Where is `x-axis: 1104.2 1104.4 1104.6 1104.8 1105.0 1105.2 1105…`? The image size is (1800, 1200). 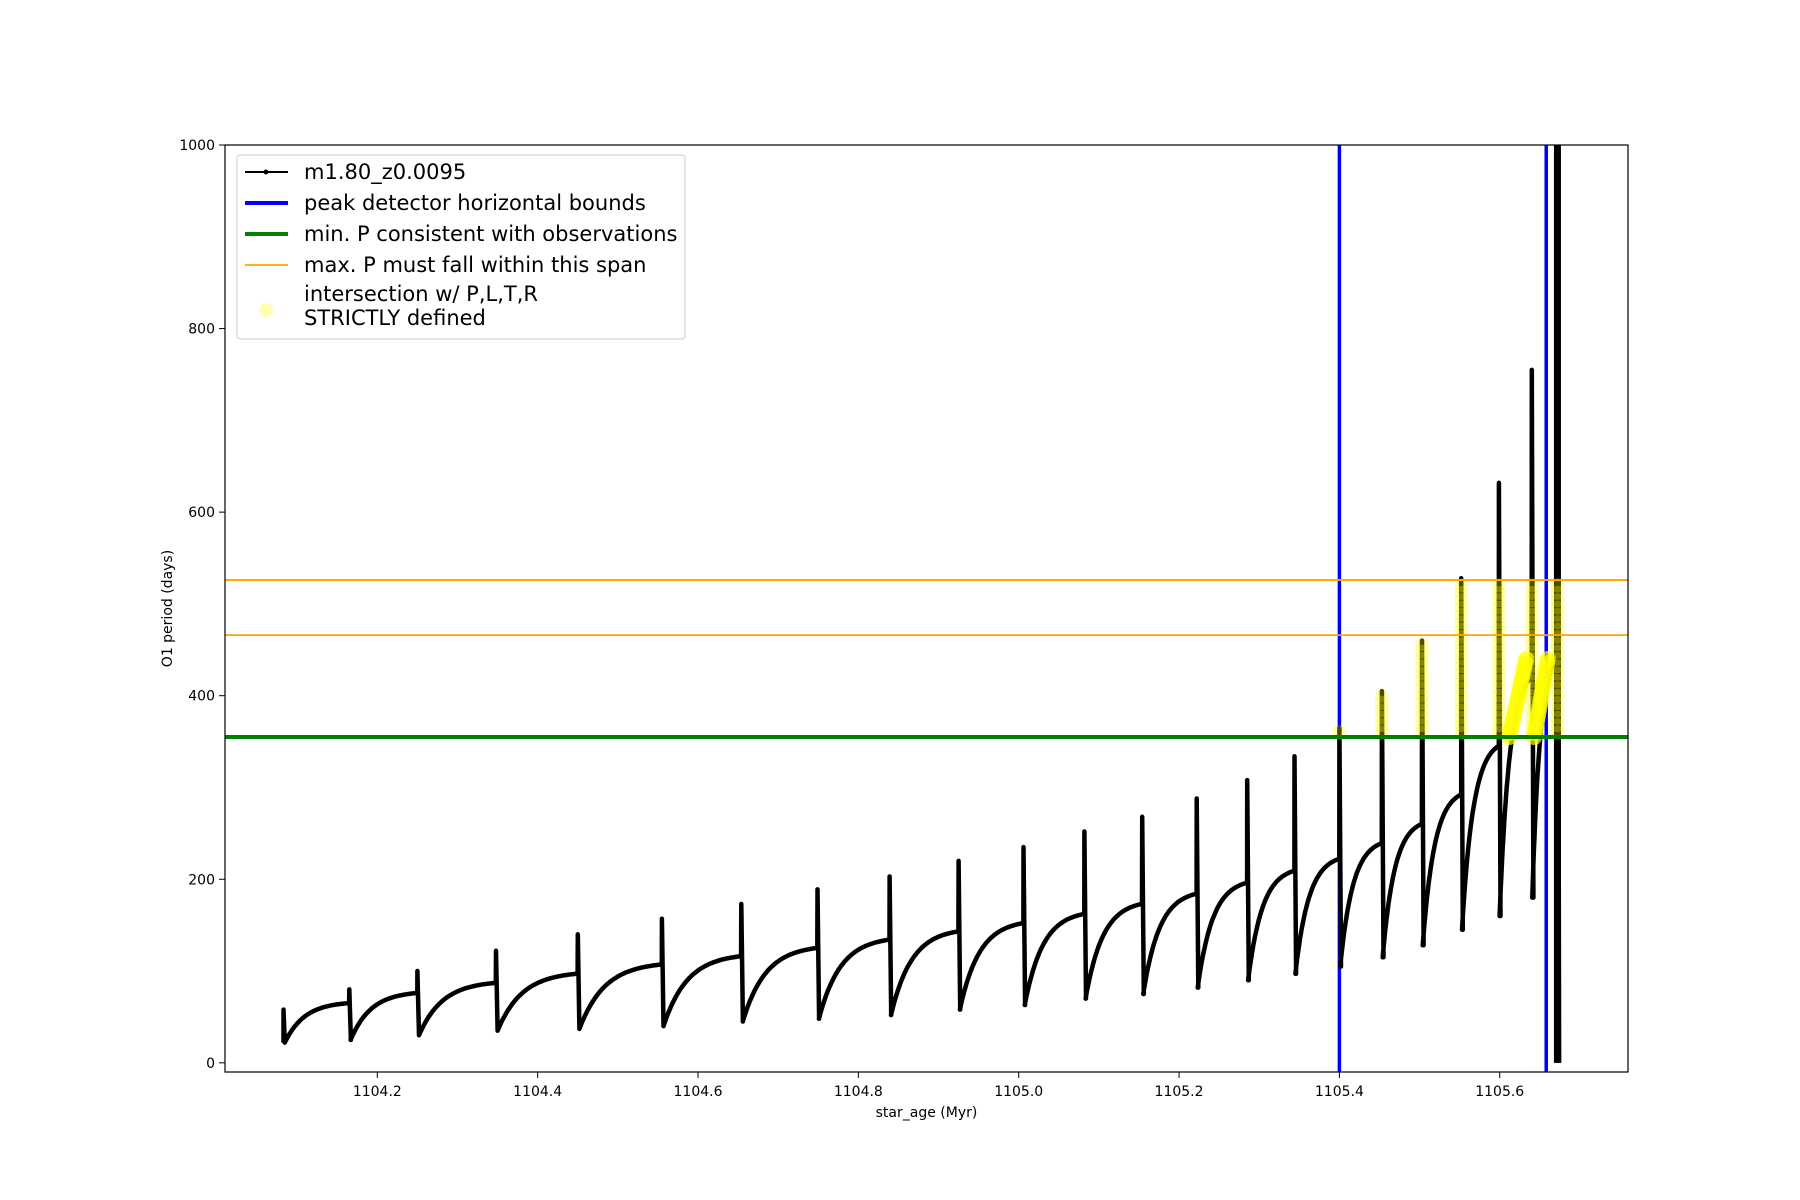
x-axis: 1104.2 1104.4 1104.6 1104.8 1105.0 1105.2 1105… is located at coordinates (938, 1086).